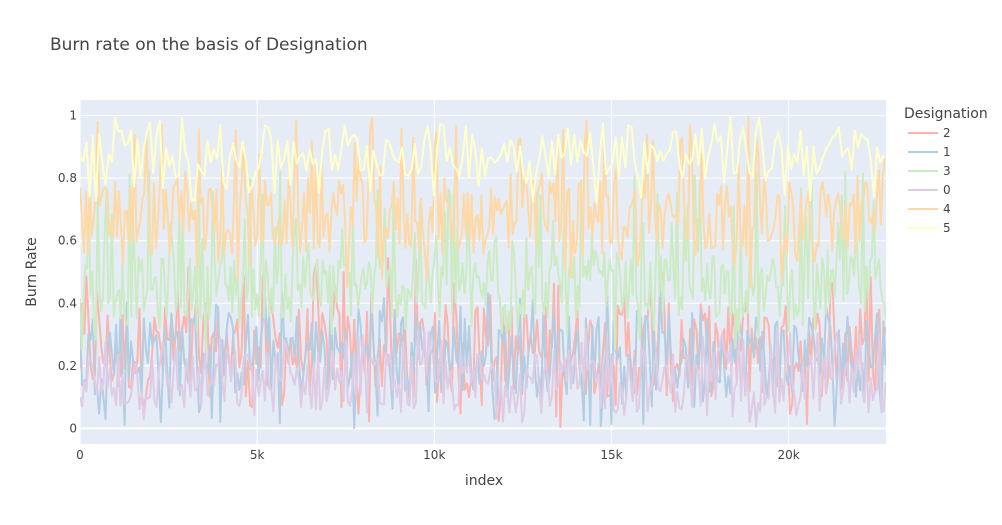  I want to click on legend-label: 1, so click(947, 152).